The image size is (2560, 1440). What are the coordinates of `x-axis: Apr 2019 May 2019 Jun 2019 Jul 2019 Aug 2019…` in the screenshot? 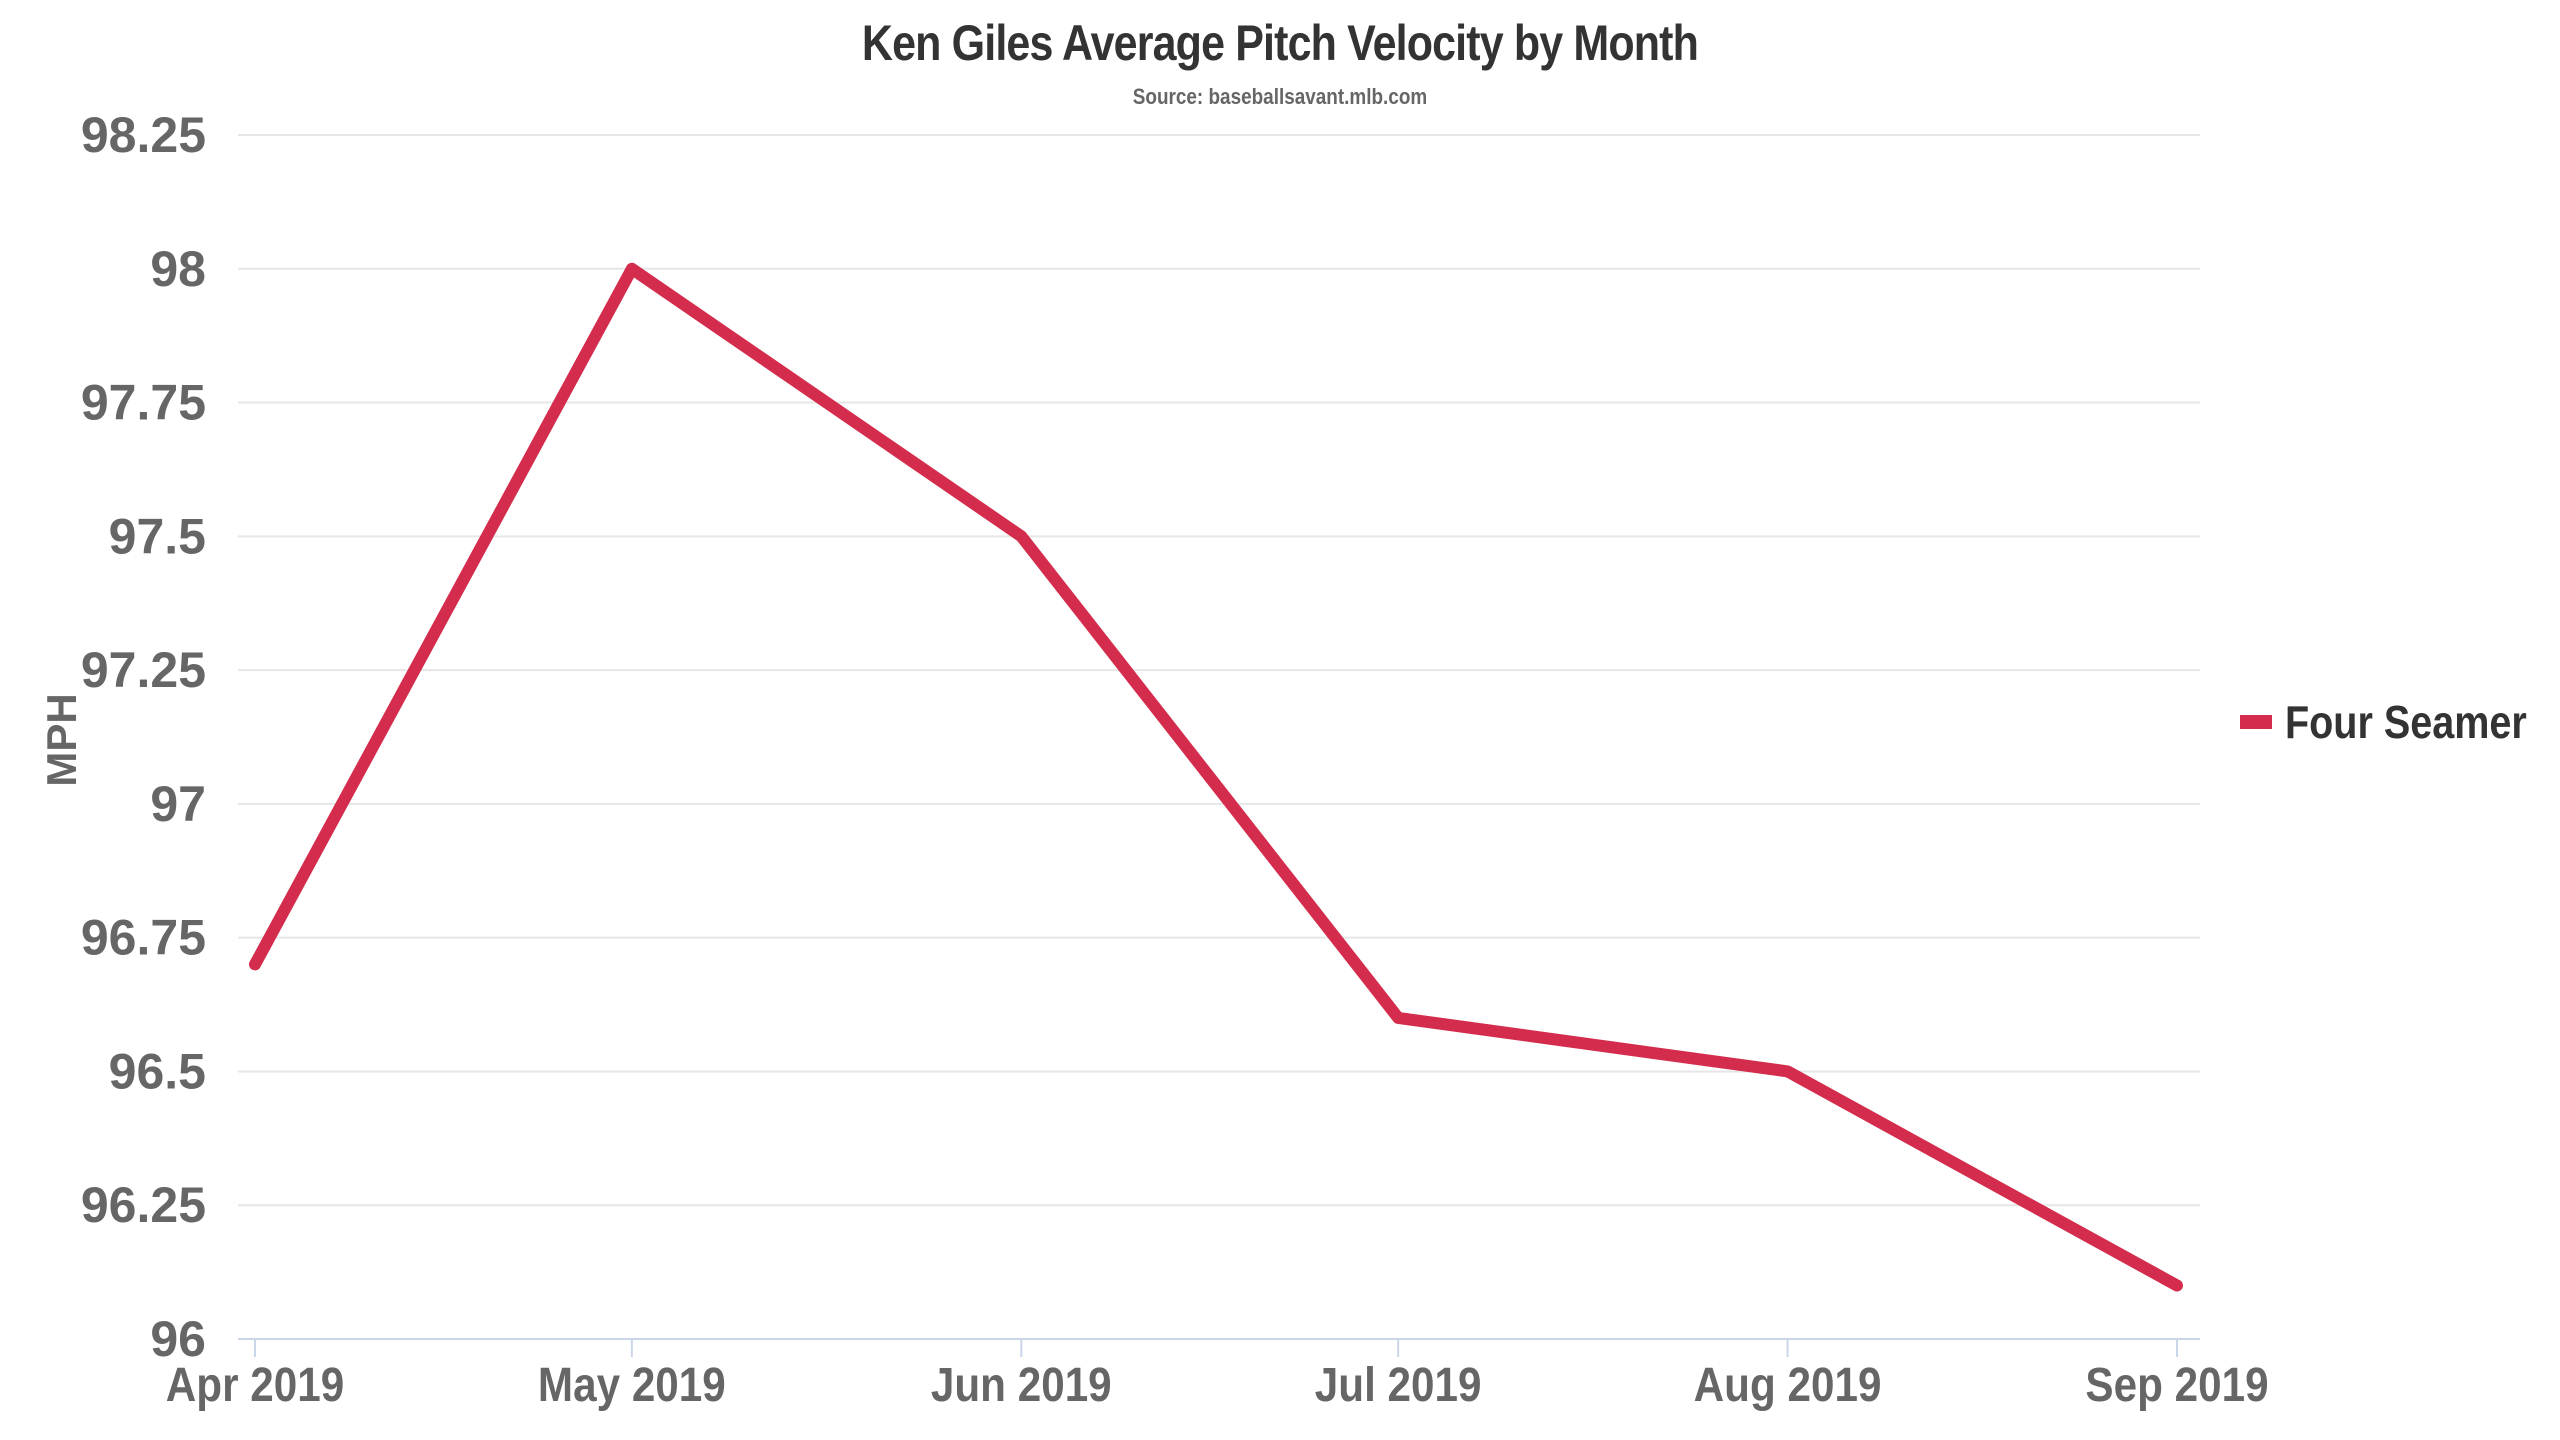 It's located at (1217, 1375).